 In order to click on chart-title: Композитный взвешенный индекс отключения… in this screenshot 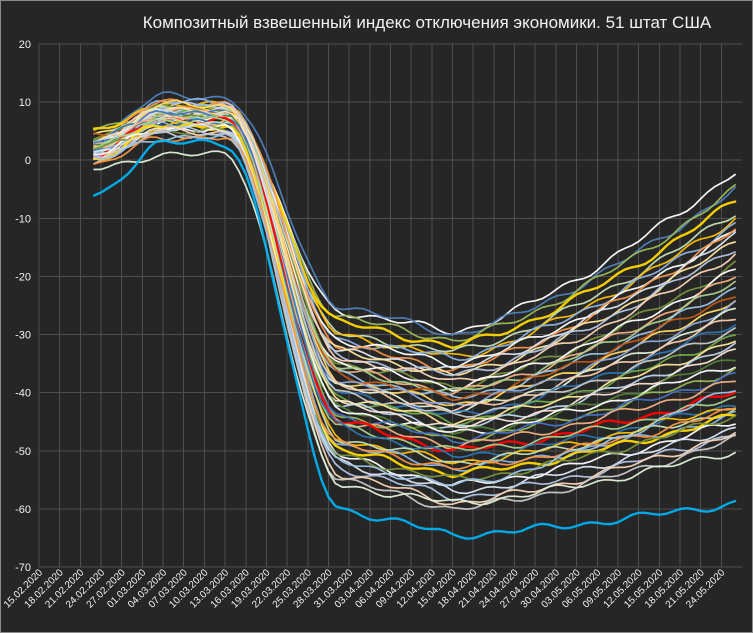, I will do `click(427, 22)`.